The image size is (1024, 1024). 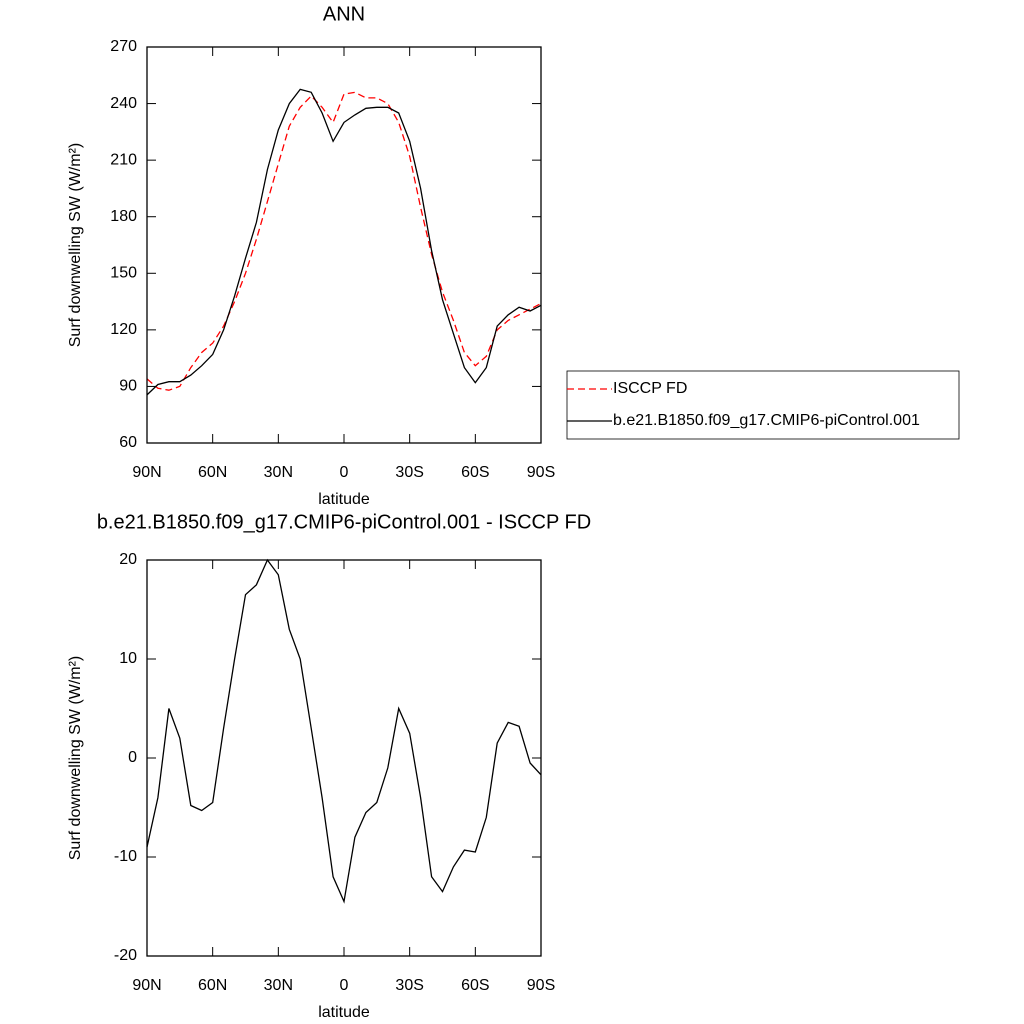 I want to click on y-tick-label: 210, so click(x=123, y=159).